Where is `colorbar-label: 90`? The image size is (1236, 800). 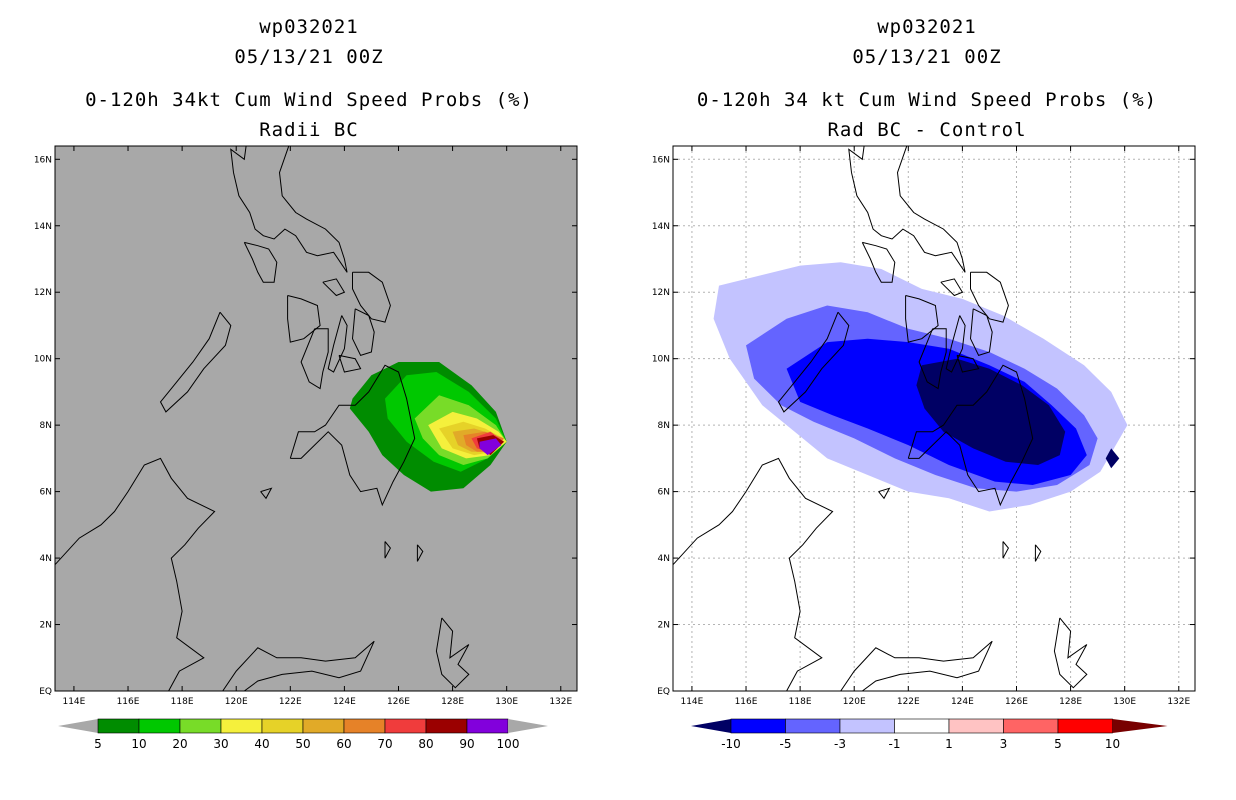
colorbar-label: 90 is located at coordinates (466, 744).